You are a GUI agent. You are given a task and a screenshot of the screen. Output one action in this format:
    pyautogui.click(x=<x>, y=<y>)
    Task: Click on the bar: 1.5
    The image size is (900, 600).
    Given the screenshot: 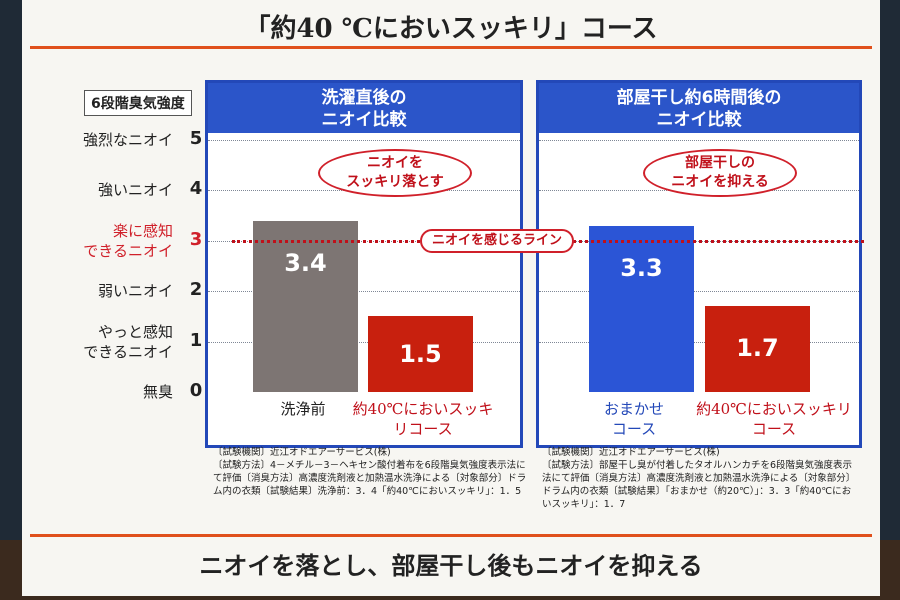 What is the action you would take?
    pyautogui.click(x=420, y=354)
    